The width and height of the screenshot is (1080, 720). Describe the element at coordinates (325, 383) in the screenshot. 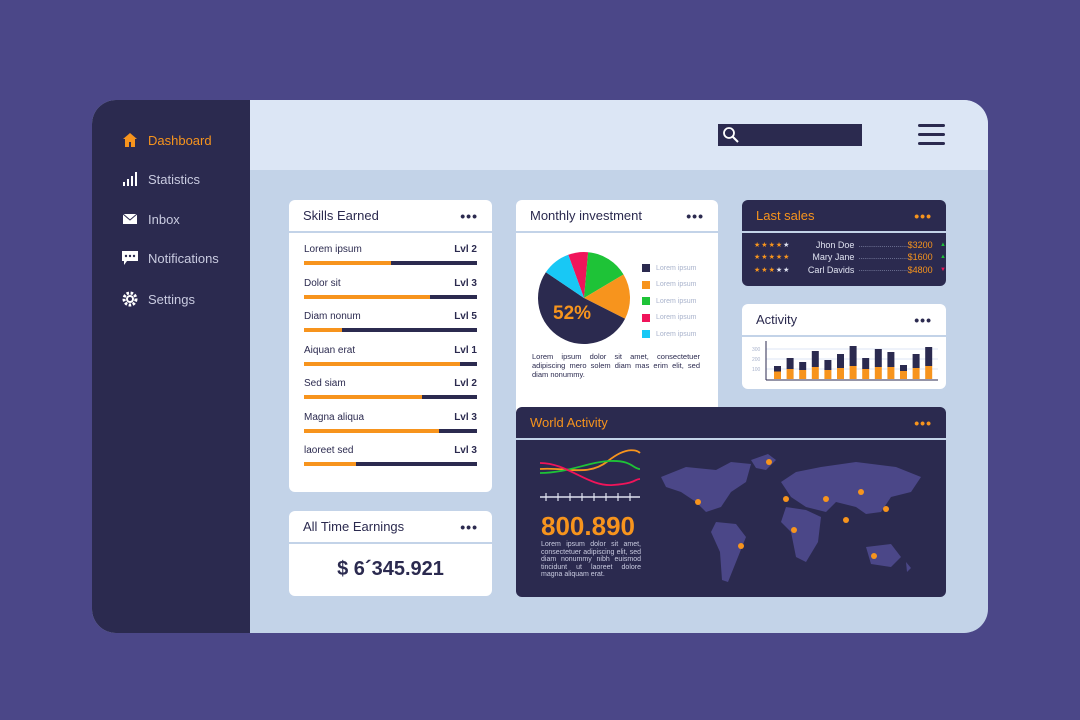

I see `skill-name: Sed siam` at that location.